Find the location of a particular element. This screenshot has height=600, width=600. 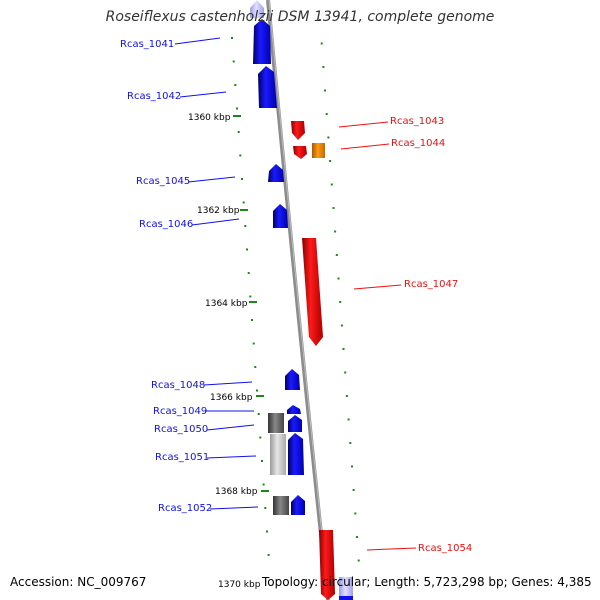

ruler-label: 1364 kbp is located at coordinates (226, 304).